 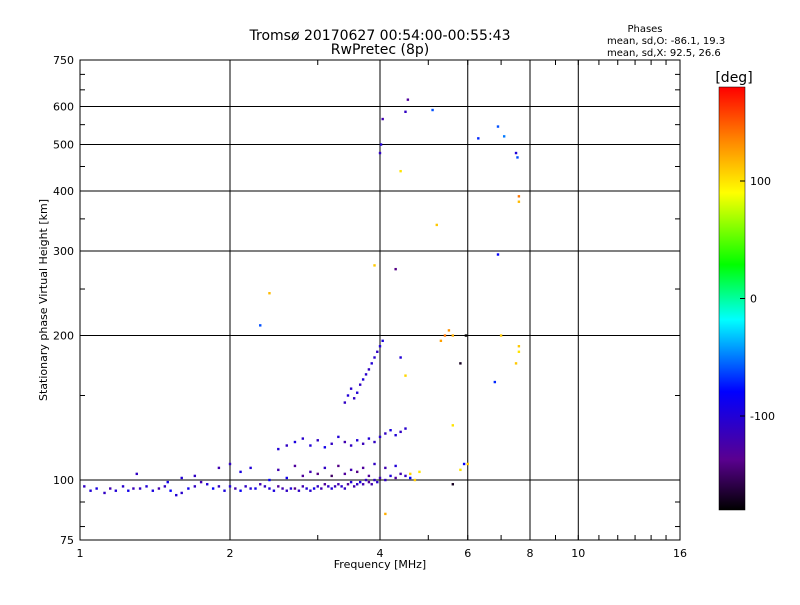 What do you see at coordinates (67, 540) in the screenshot?
I see `y-tick-label: 75` at bounding box center [67, 540].